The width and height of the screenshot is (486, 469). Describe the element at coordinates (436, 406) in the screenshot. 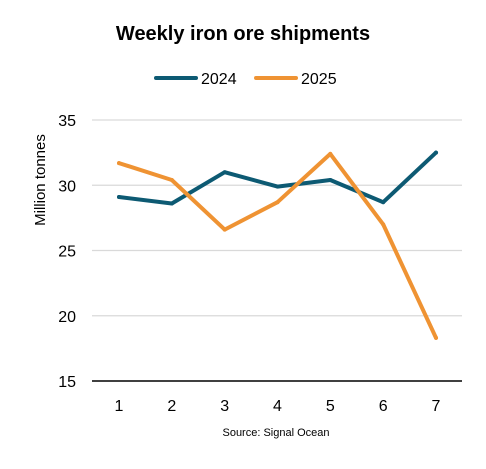

I see `x-tick-label: 7` at that location.